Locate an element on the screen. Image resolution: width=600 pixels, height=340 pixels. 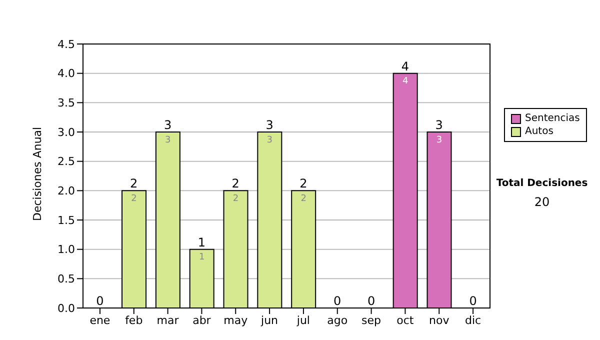
y-tick-label: 1.0 is located at coordinates (66, 249).